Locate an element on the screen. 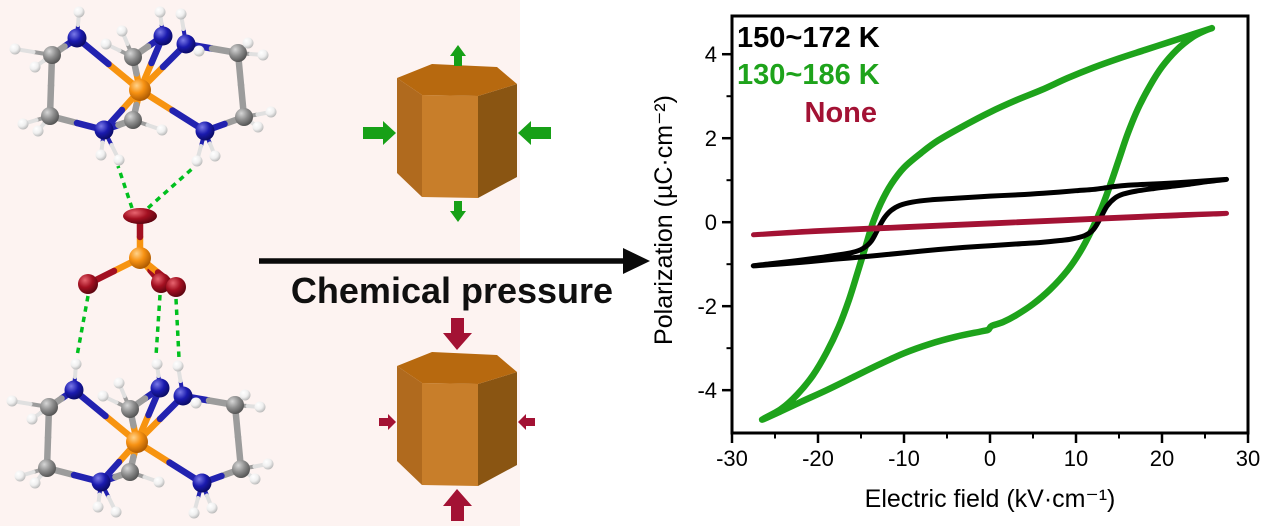 This screenshot has height=526, width=1269. crystal-bottom is located at coordinates (457, 419).